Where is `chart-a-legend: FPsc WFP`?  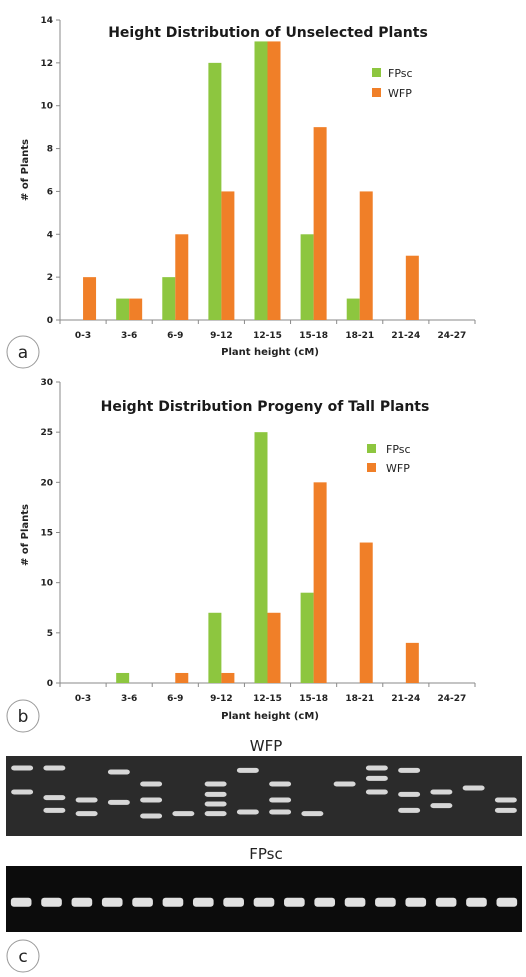
chart-a-legend: FPsc WFP is located at coordinates (392, 83).